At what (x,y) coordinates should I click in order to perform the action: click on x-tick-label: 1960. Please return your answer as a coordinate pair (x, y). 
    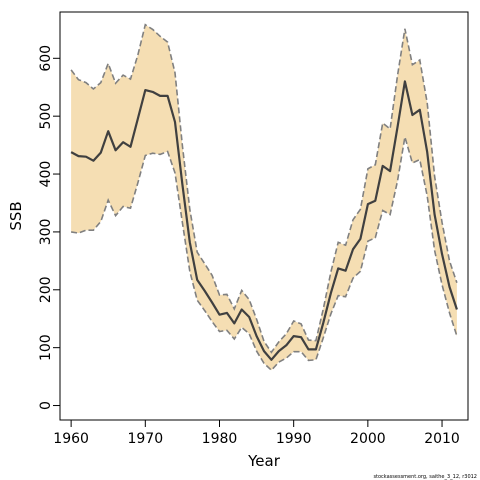
    Looking at the image, I should click on (71, 439).